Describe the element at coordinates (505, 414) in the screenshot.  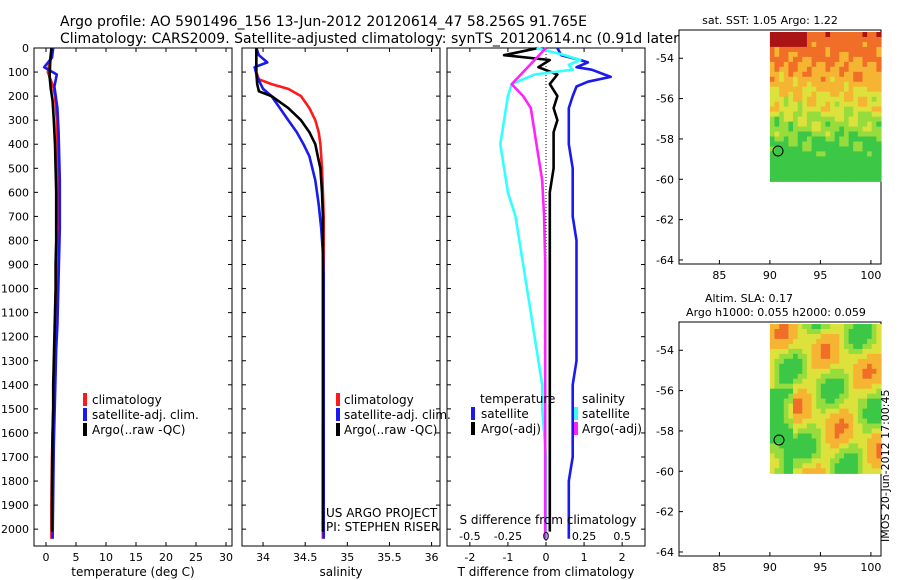
I see `legend-label: satellite` at that location.